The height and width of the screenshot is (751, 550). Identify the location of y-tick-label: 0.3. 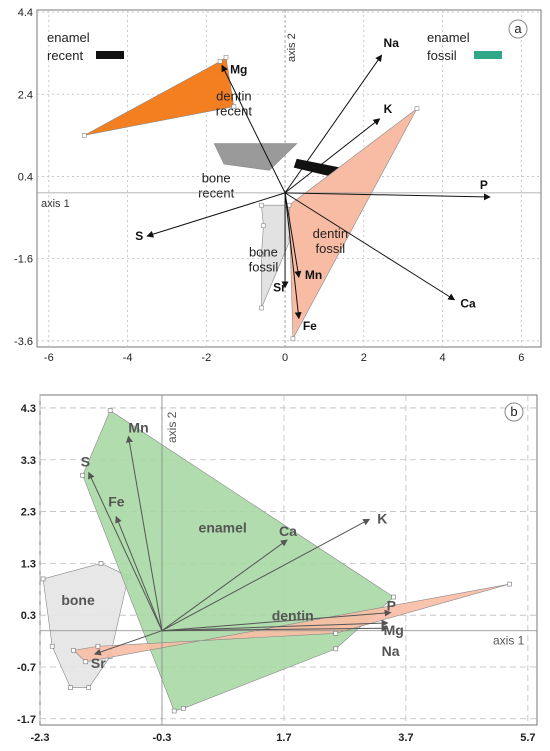
(28, 616).